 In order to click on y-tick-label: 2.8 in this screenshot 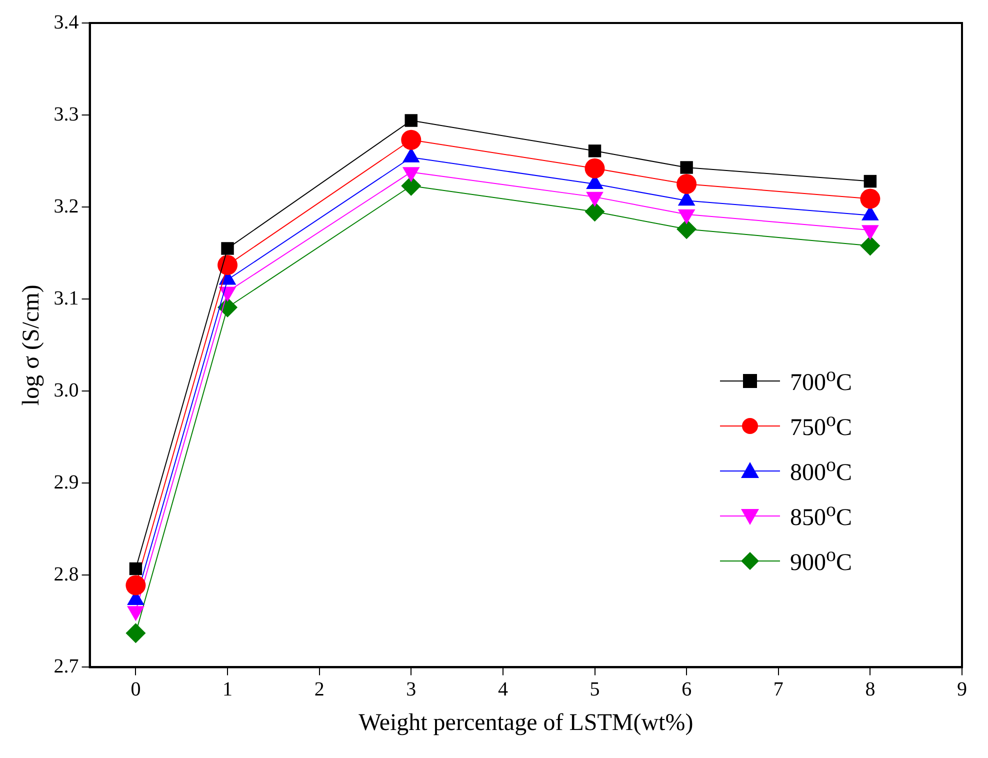, I will do `click(66, 574)`.